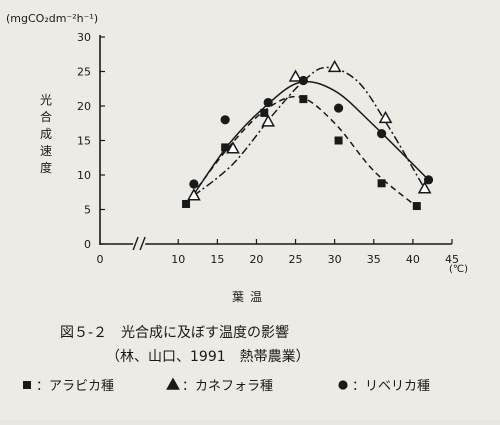 This screenshot has width=500, height=425. What do you see at coordinates (208, 357) in the screenshot?
I see `caption-source: （林、山口、1991 熱帯農業）` at bounding box center [208, 357].